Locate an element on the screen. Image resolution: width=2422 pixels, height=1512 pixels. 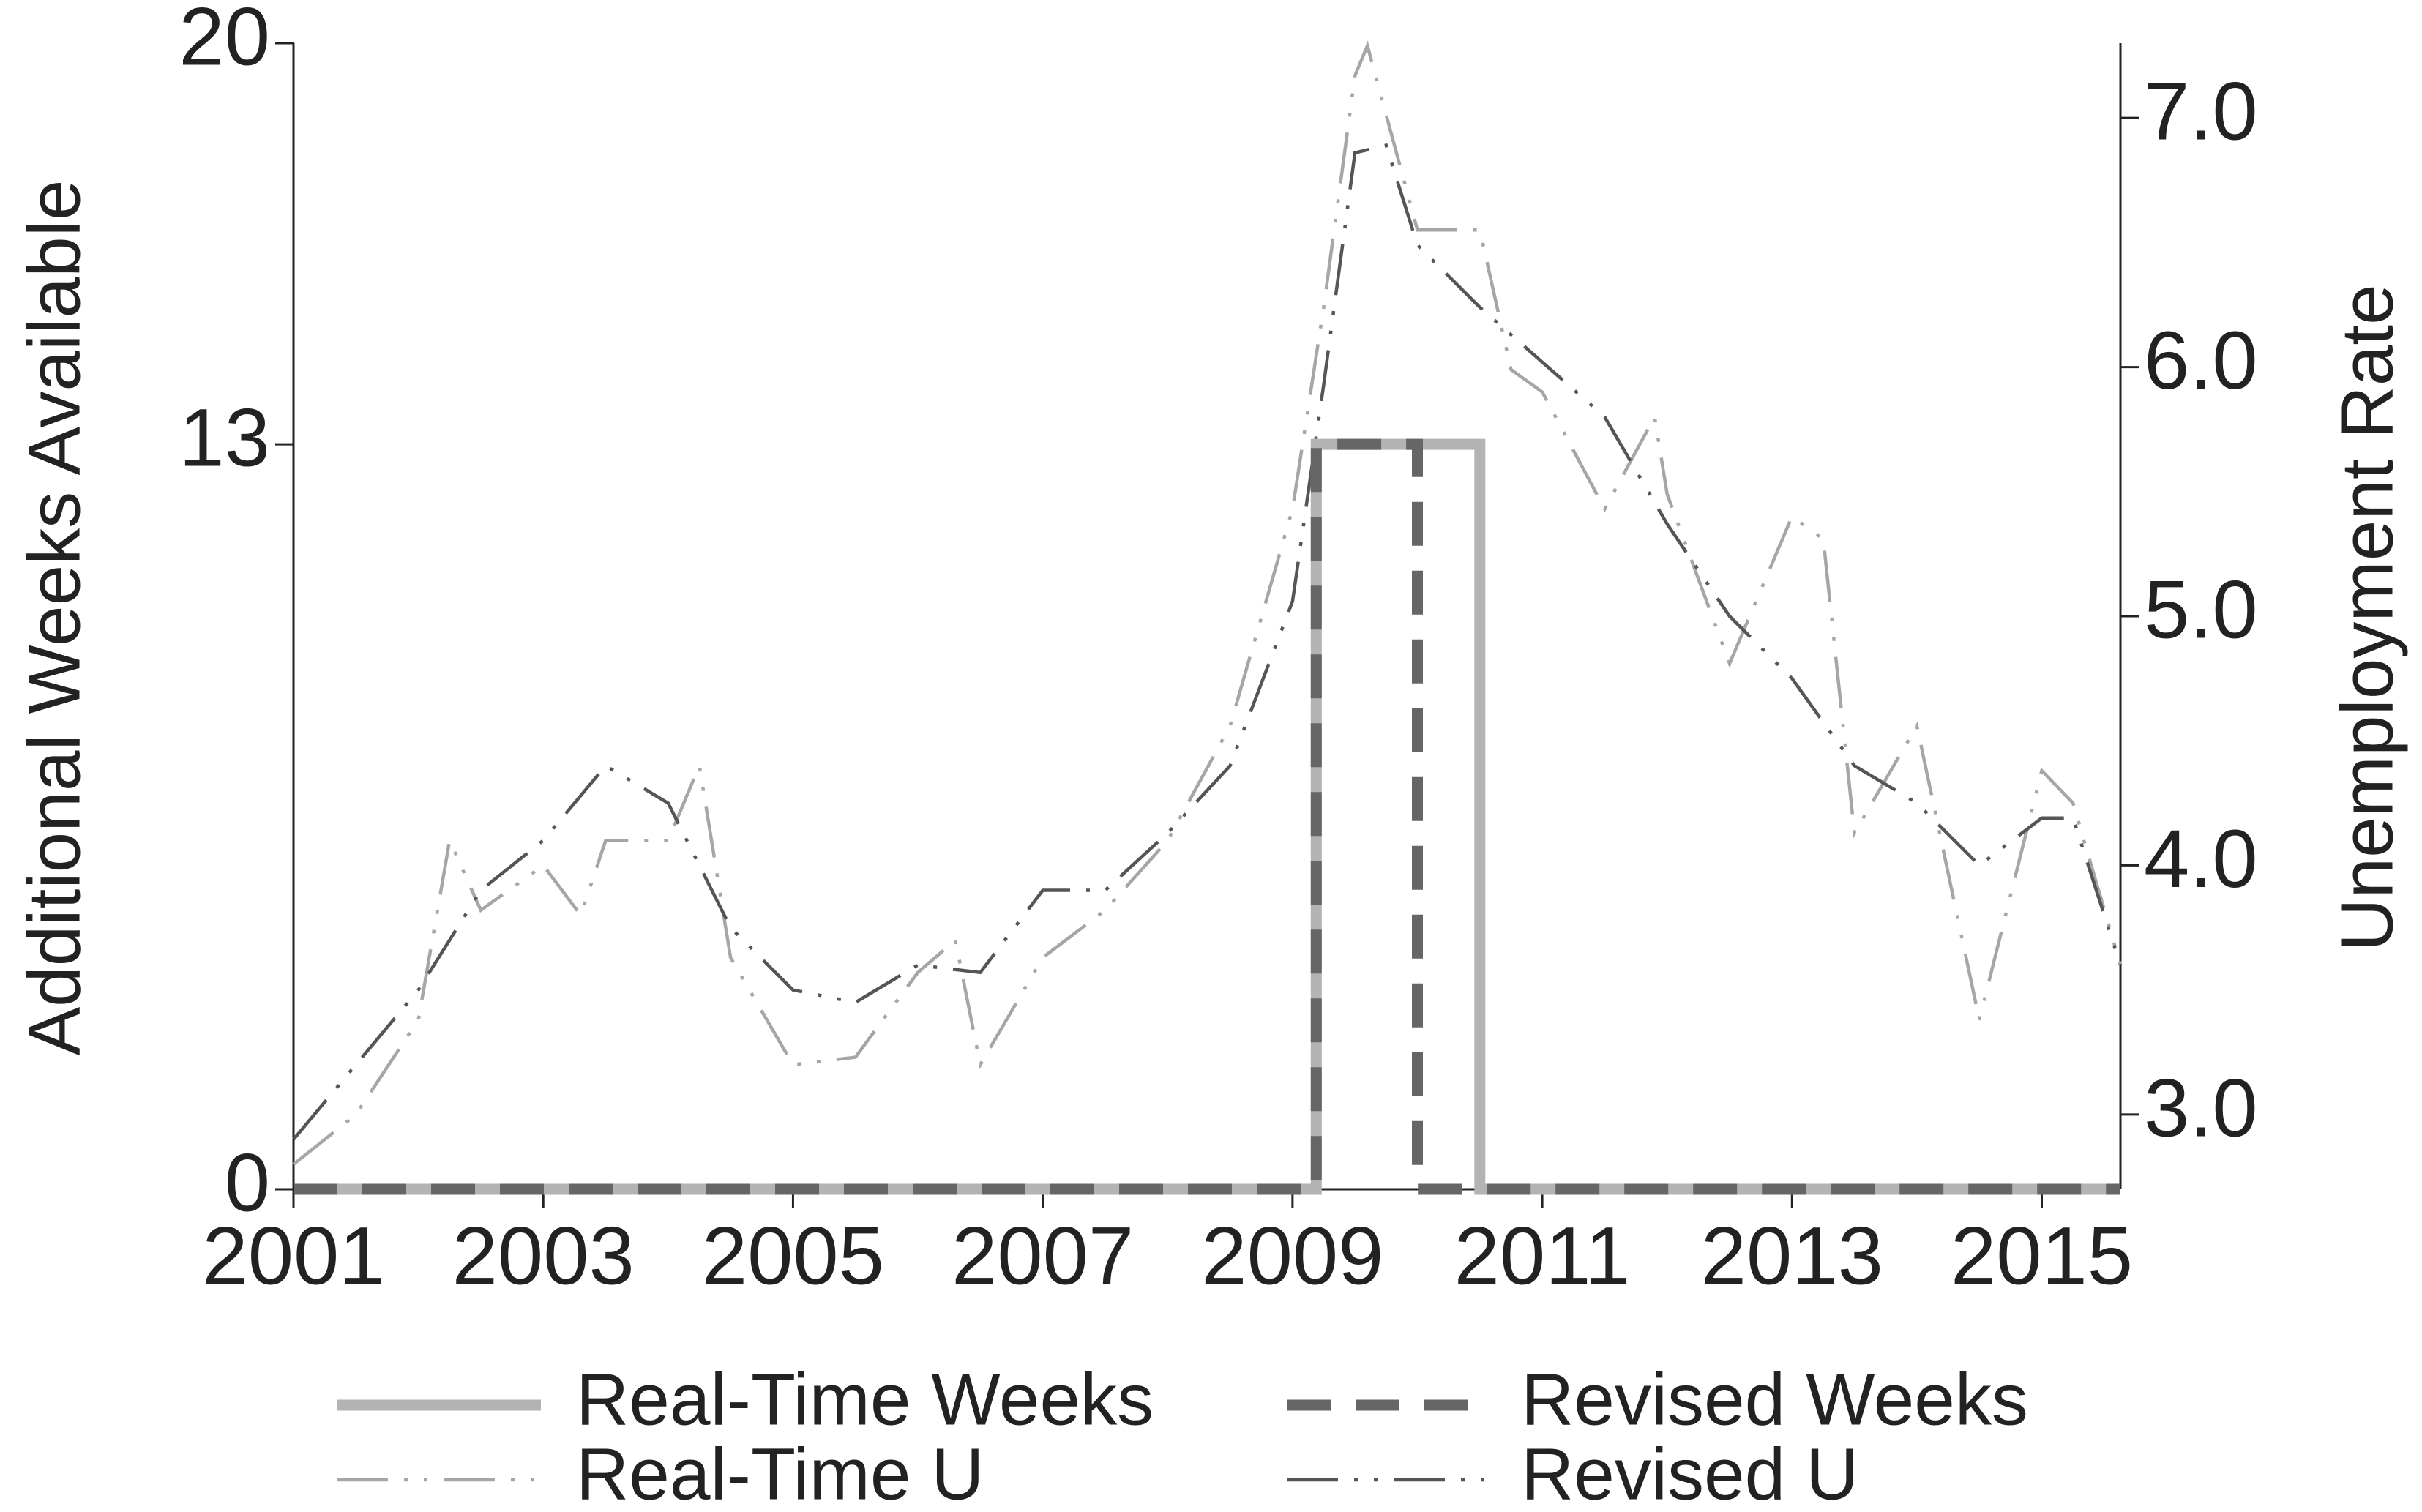
y-tick-label: 20 is located at coordinates (224, 41).